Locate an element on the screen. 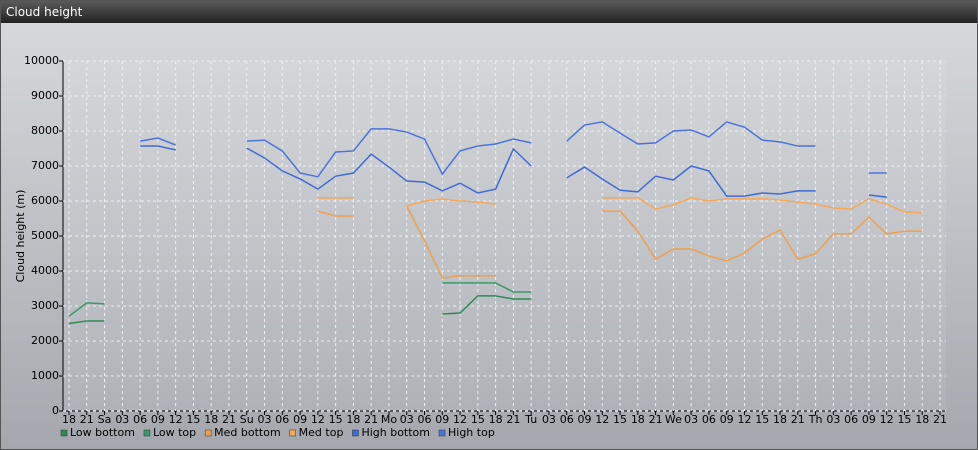 This screenshot has width=978, height=450. legend-label: Low top is located at coordinates (174, 432).